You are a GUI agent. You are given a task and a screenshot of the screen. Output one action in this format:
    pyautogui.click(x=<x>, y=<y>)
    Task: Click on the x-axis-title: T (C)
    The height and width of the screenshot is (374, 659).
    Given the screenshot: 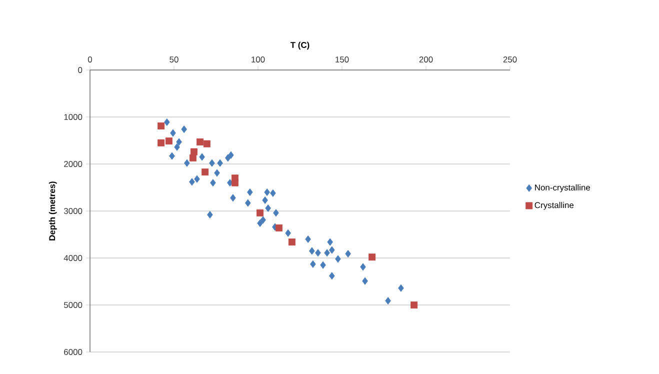 What is the action you would take?
    pyautogui.click(x=300, y=46)
    